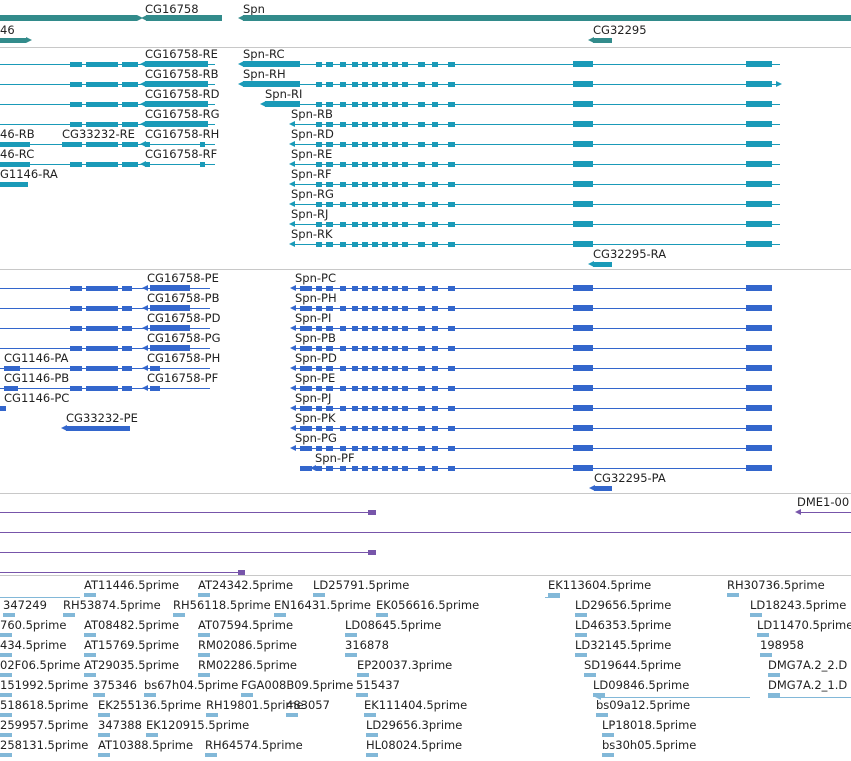 This screenshot has width=851, height=761. What do you see at coordinates (17, 134) in the screenshot?
I see `transcript-label: 46-RB` at bounding box center [17, 134].